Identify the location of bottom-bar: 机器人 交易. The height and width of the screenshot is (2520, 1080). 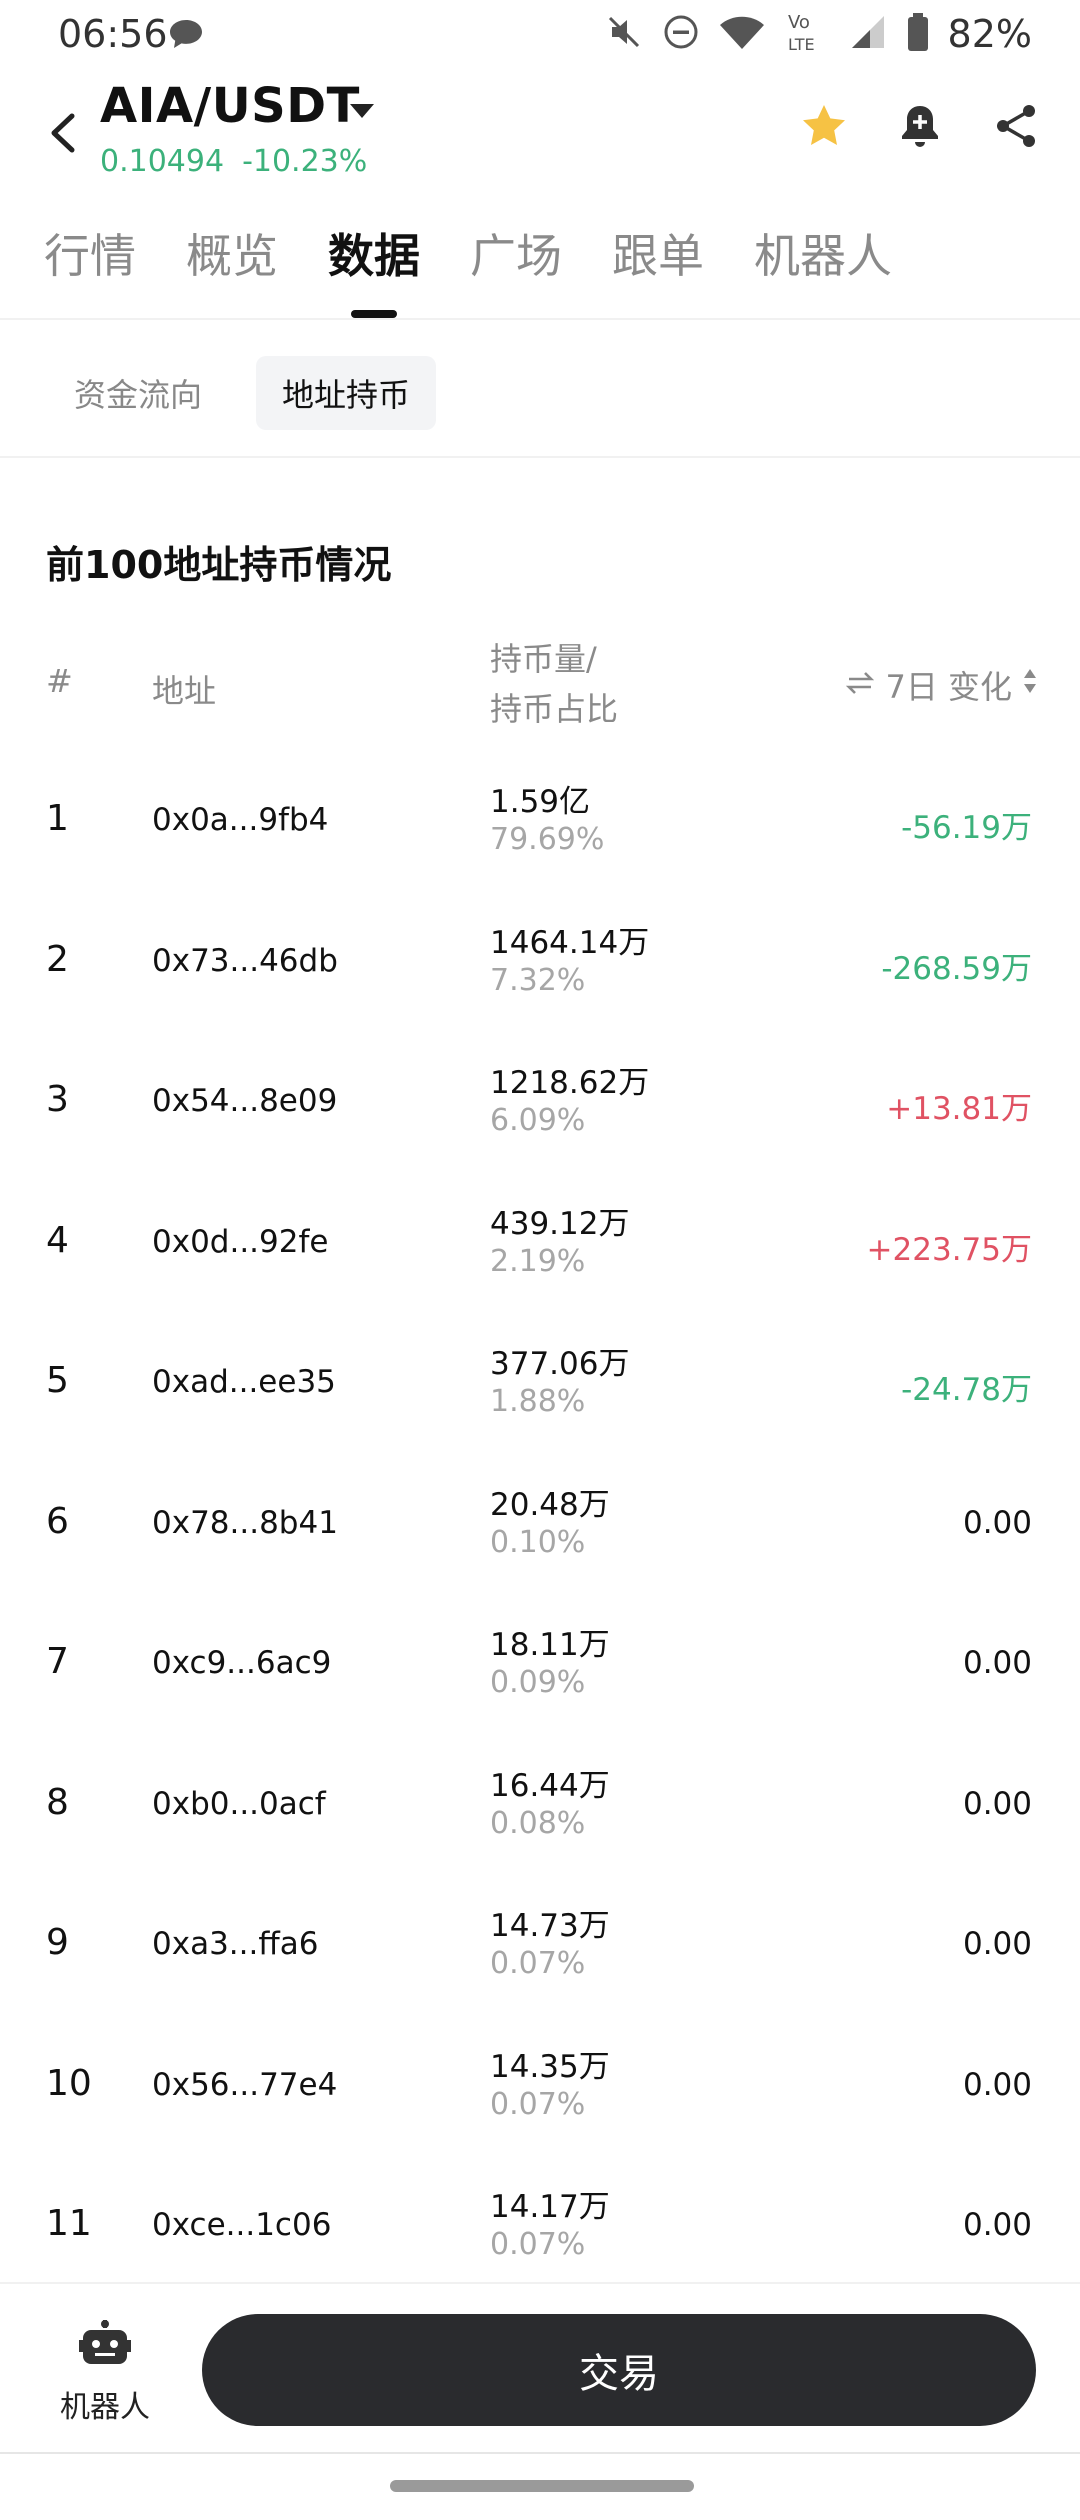
(540, 2367).